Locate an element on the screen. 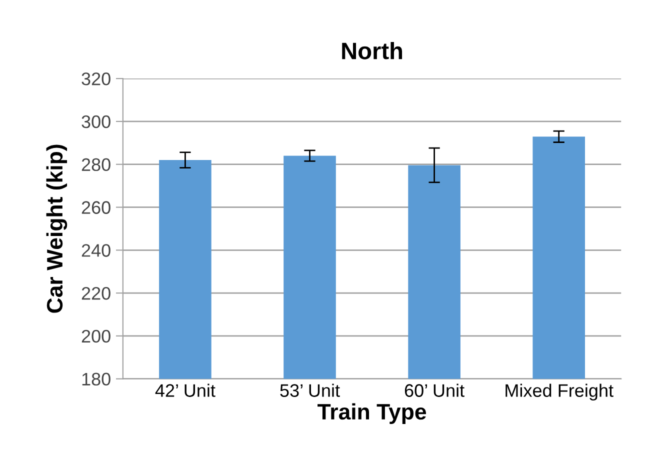 This screenshot has width=647, height=462. x-tick-label: 60’ Unit is located at coordinates (434, 390).